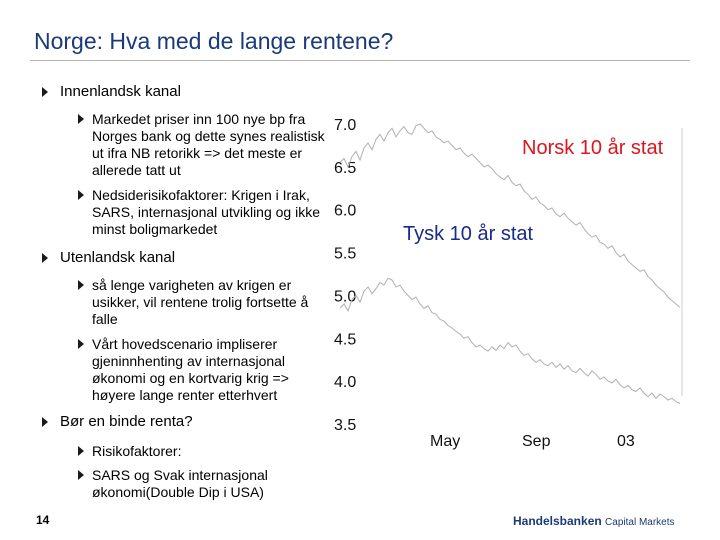  What do you see at coordinates (137, 451) in the screenshot?
I see `bullet-text: Risikofaktorer:` at bounding box center [137, 451].